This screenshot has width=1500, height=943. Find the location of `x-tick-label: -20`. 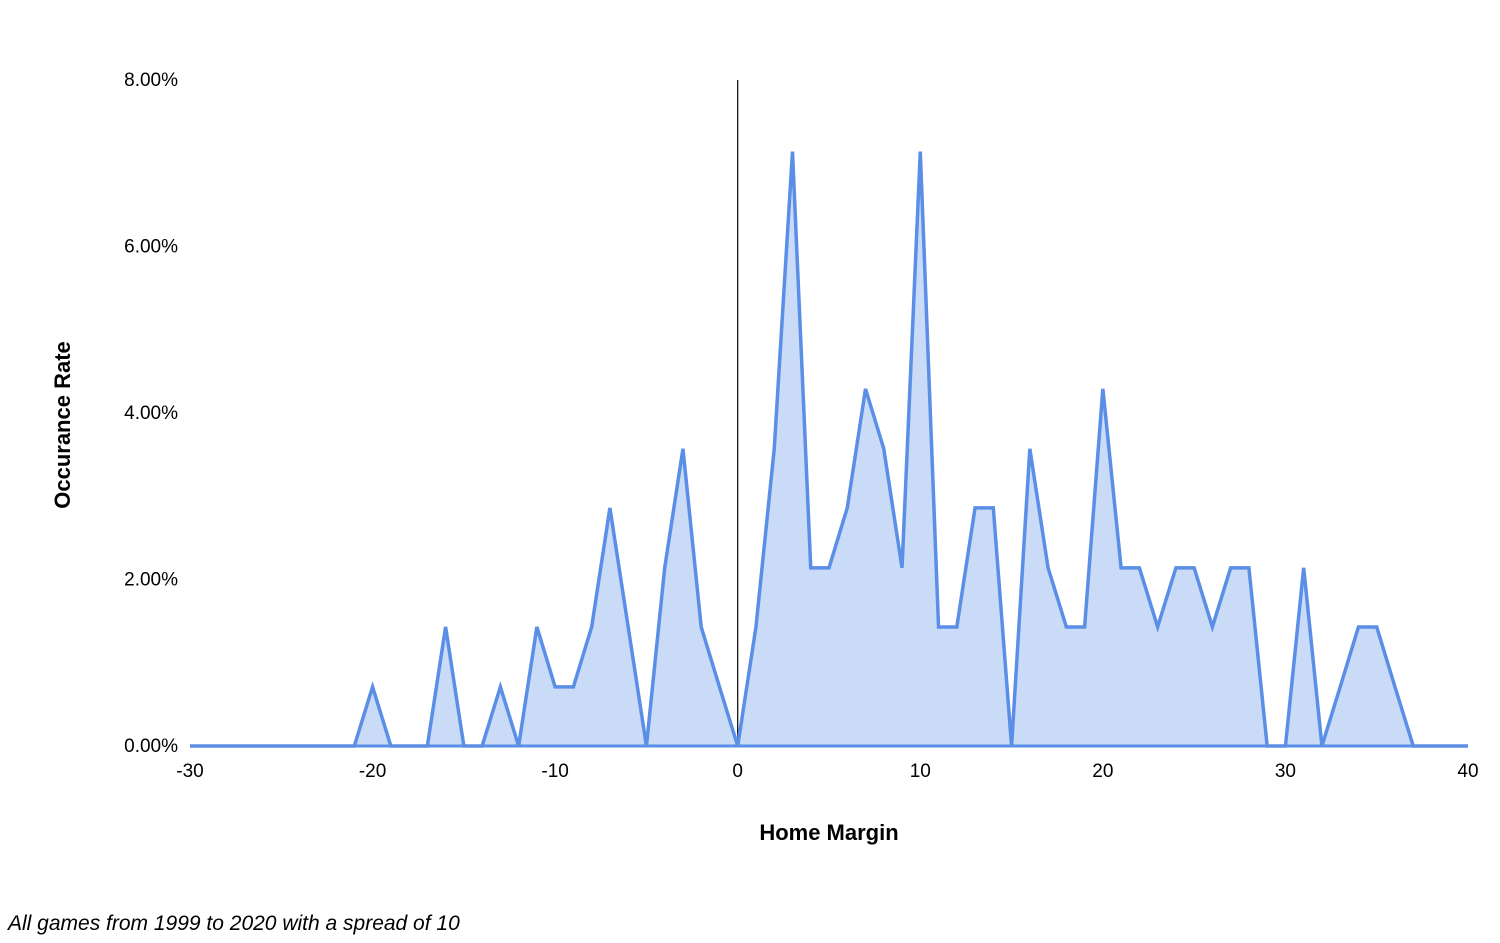

x-tick-label: -20 is located at coordinates (372, 771).